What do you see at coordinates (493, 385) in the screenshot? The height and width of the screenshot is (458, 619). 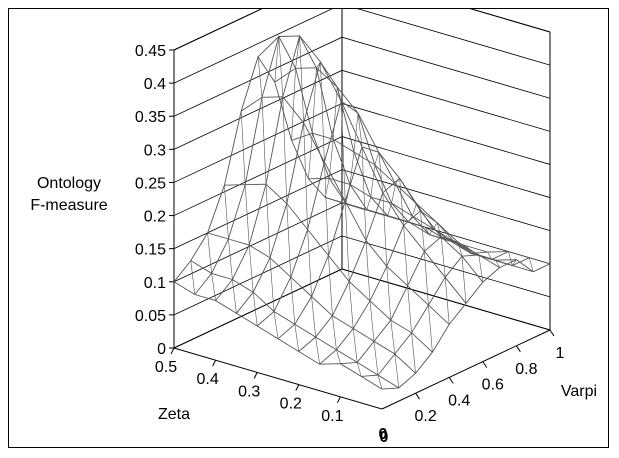 I see `varpi-tick-label-2: 0.6` at bounding box center [493, 385].